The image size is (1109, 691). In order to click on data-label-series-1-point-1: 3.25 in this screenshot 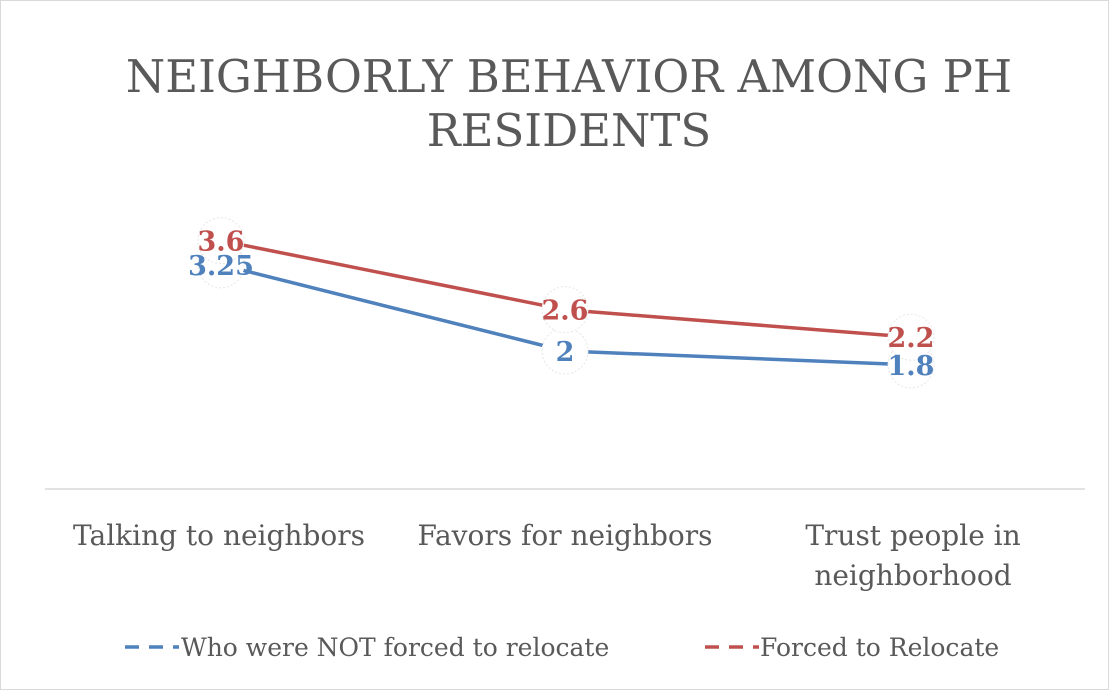, I will do `click(221, 266)`.